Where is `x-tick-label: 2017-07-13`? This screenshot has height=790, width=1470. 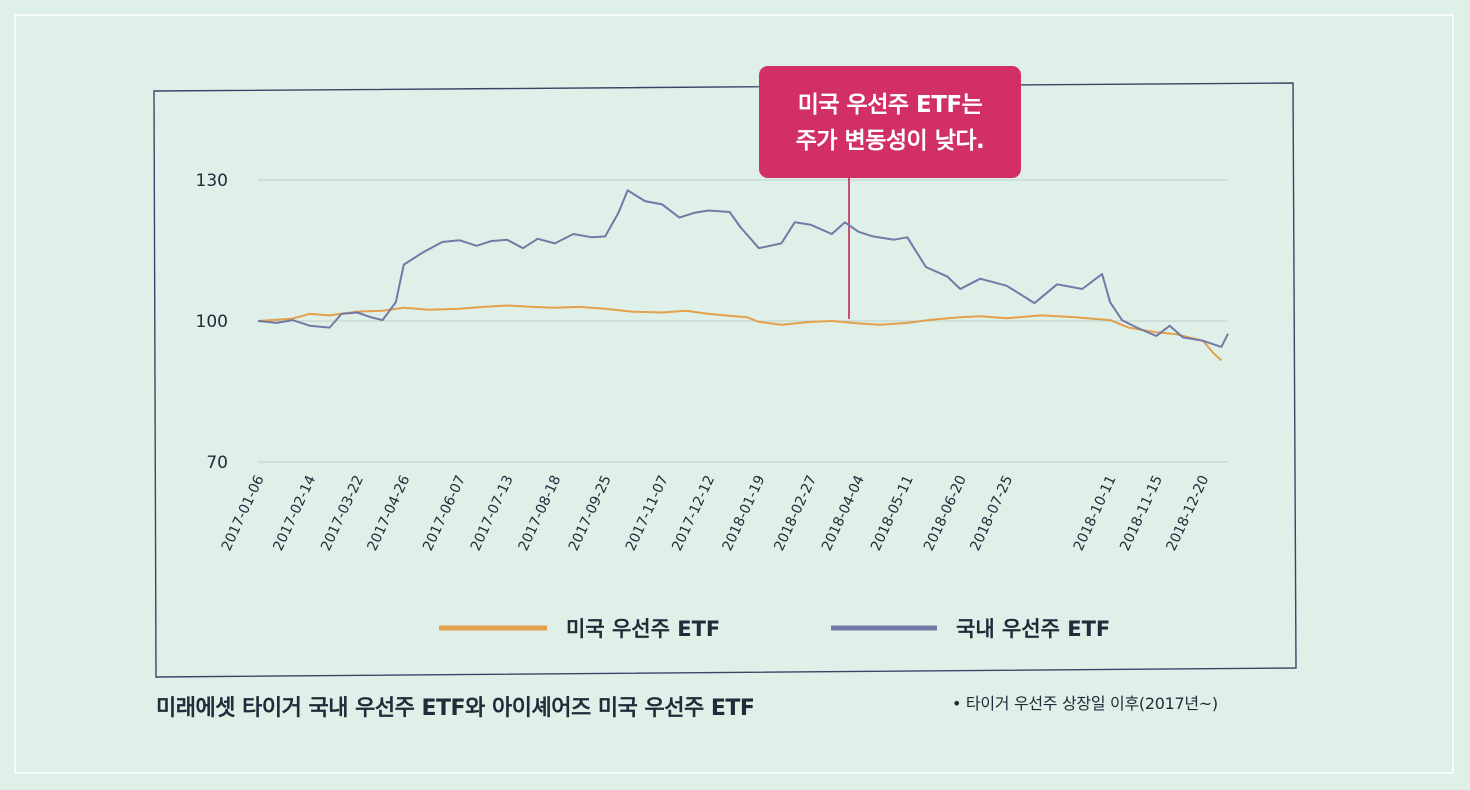
x-tick-label: 2017-07-13 is located at coordinates (492, 513).